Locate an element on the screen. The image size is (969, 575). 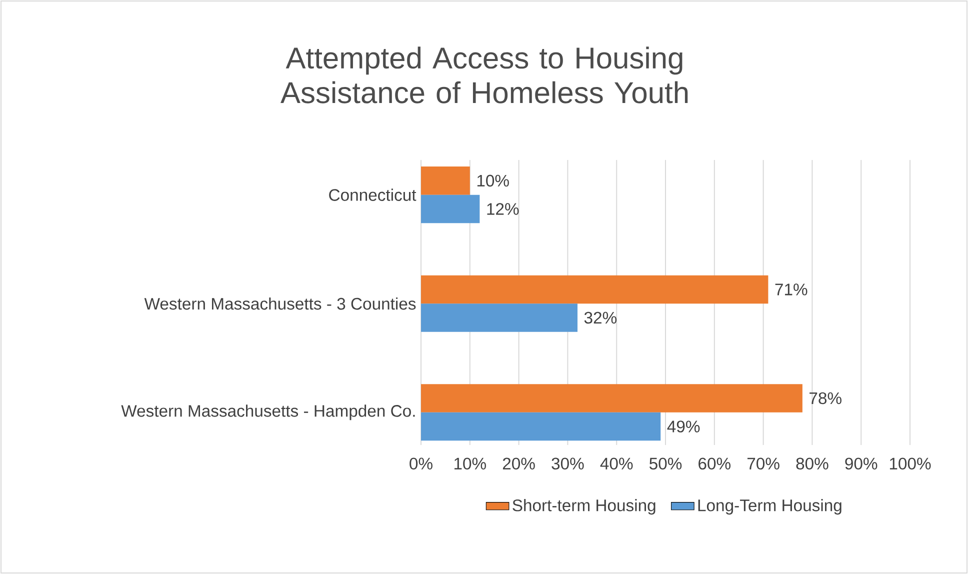
data-label: 32% is located at coordinates (600, 318).